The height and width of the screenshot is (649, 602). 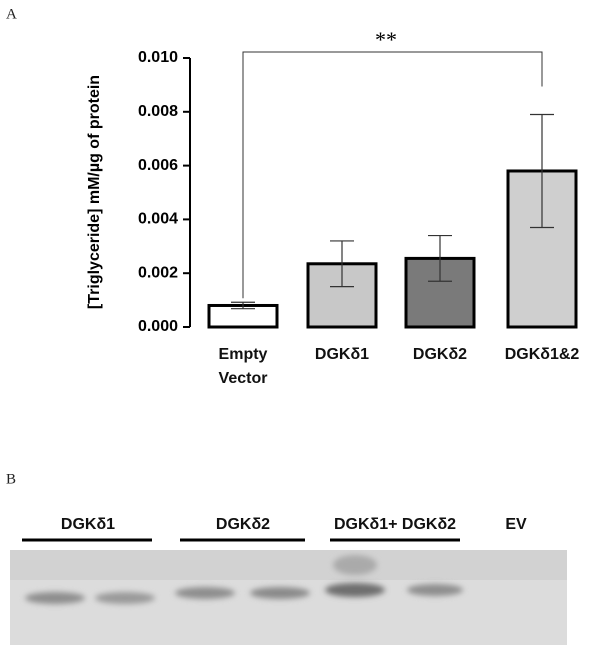 I want to click on x-tick-label: DGKδ2, so click(x=440, y=354).